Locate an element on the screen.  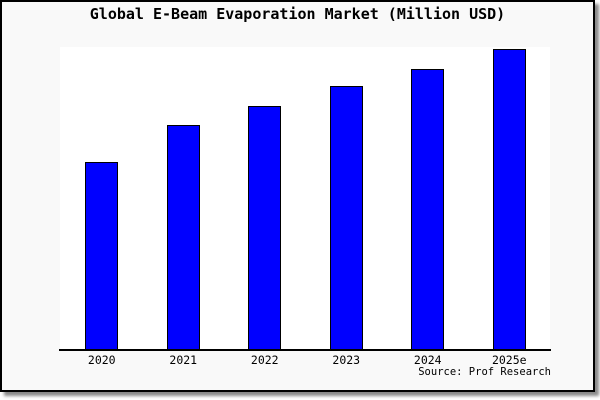
source-note: Source: Prof Research is located at coordinates (484, 372).